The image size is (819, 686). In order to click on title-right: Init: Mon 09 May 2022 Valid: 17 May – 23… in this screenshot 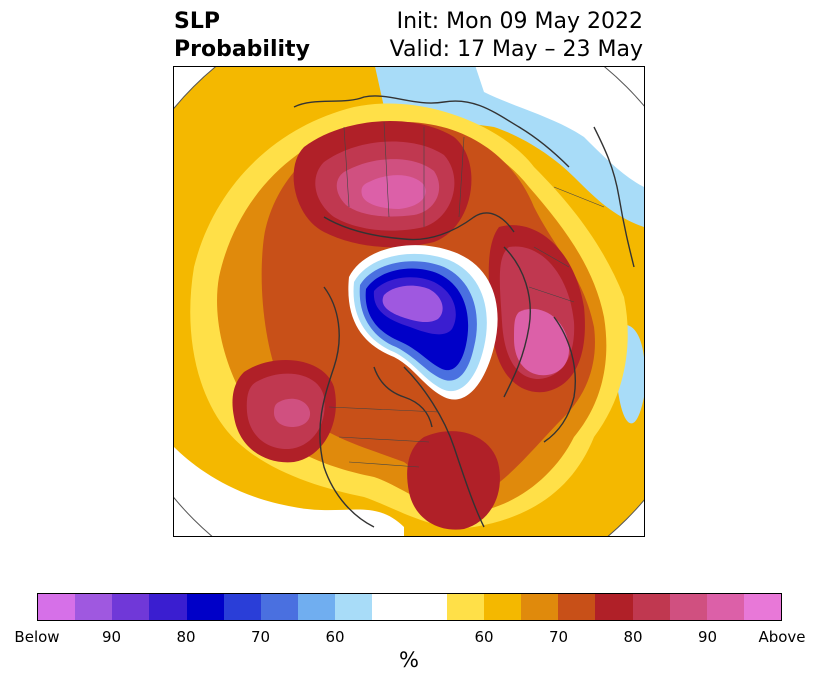, I will do `click(516, 36)`.